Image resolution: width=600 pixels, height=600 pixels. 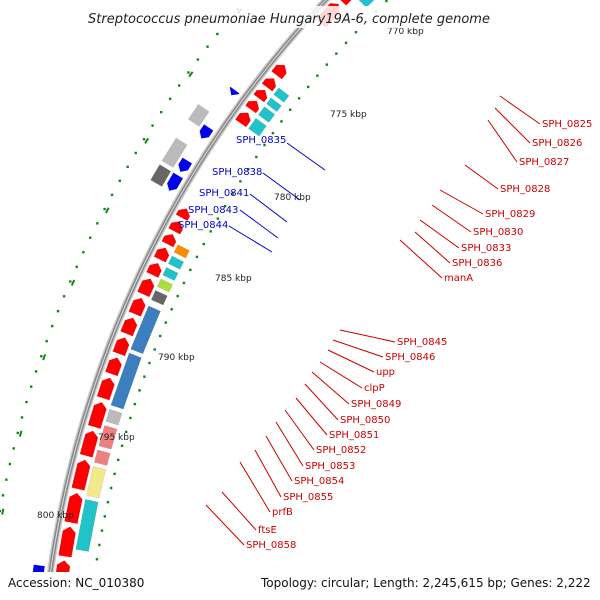 What do you see at coordinates (365, 420) in the screenshot?
I see `gene-label: SPH_0850` at bounding box center [365, 420].